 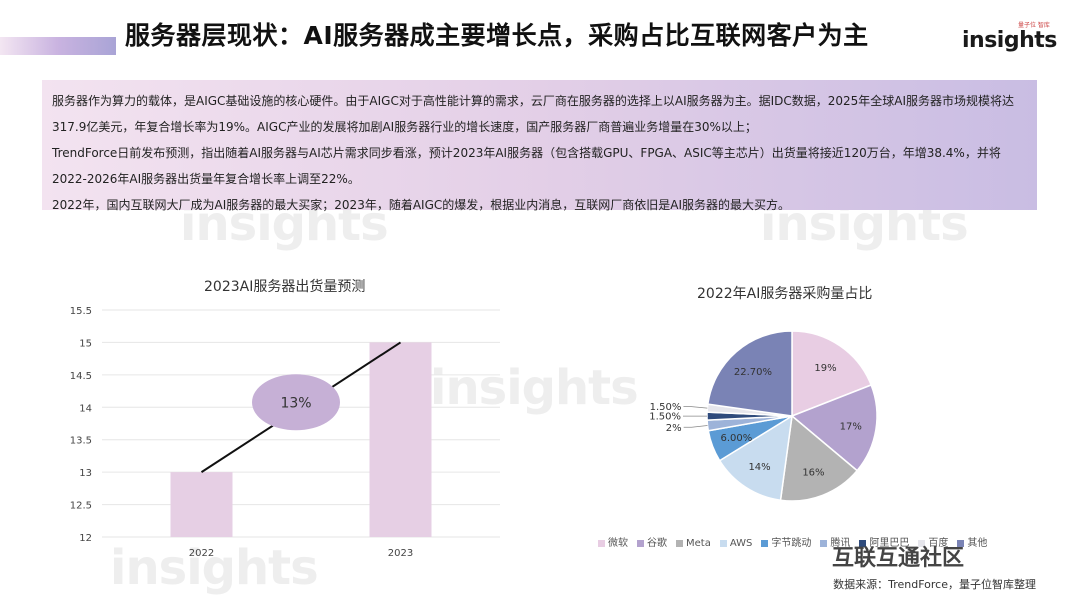 What do you see at coordinates (201, 553) in the screenshot?
I see `x-tick-label: 2022` at bounding box center [201, 553].